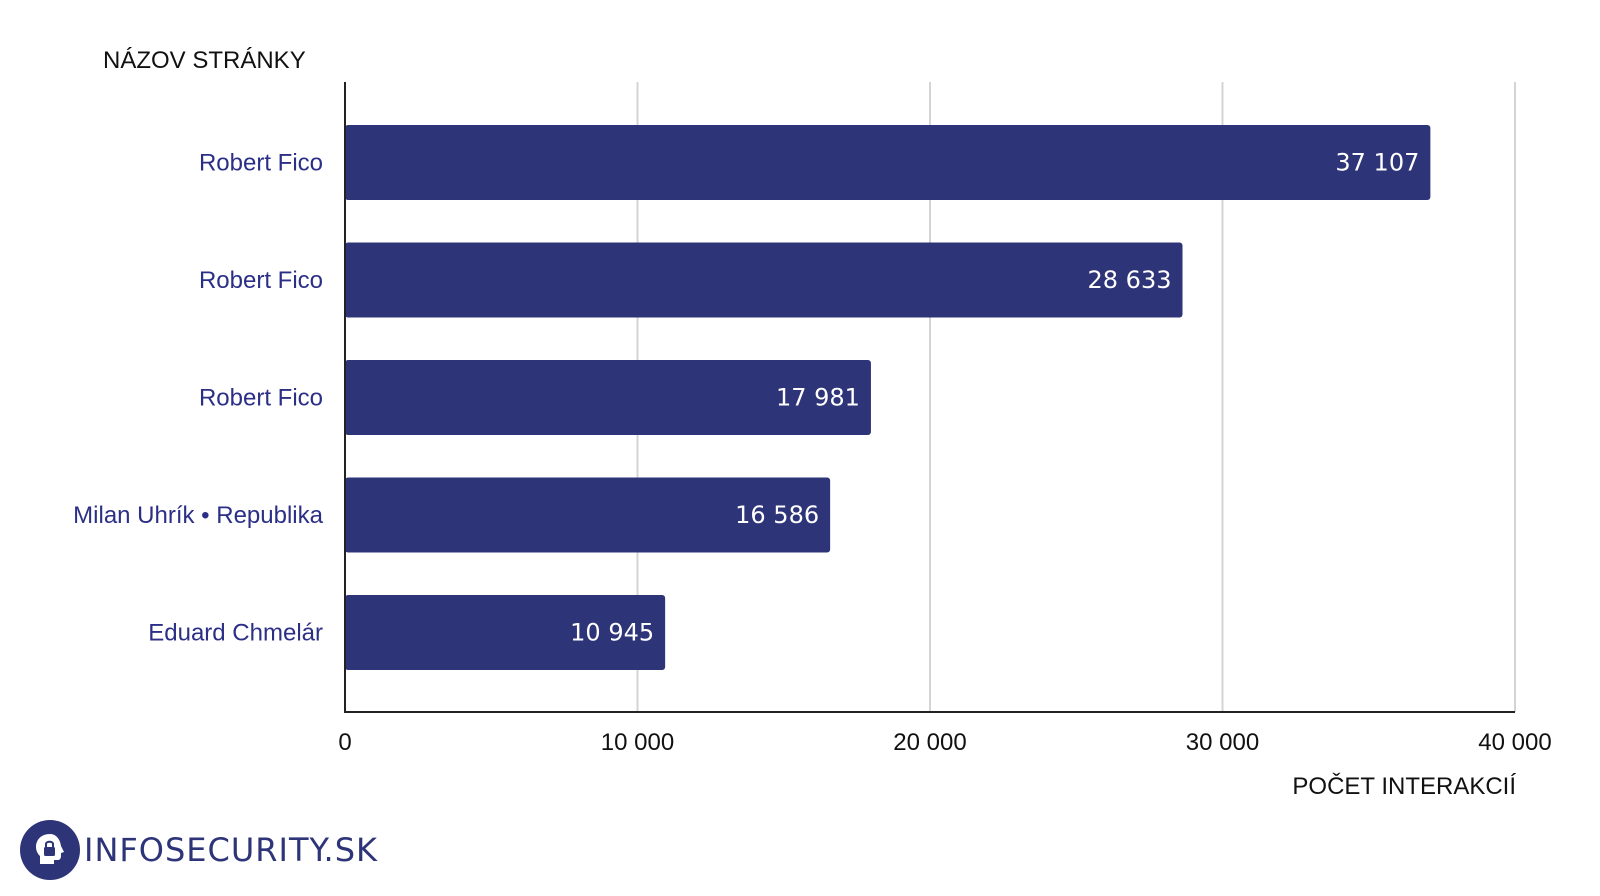  What do you see at coordinates (198, 515) in the screenshot?
I see `category-label: Milan Uhrík • Republika` at bounding box center [198, 515].